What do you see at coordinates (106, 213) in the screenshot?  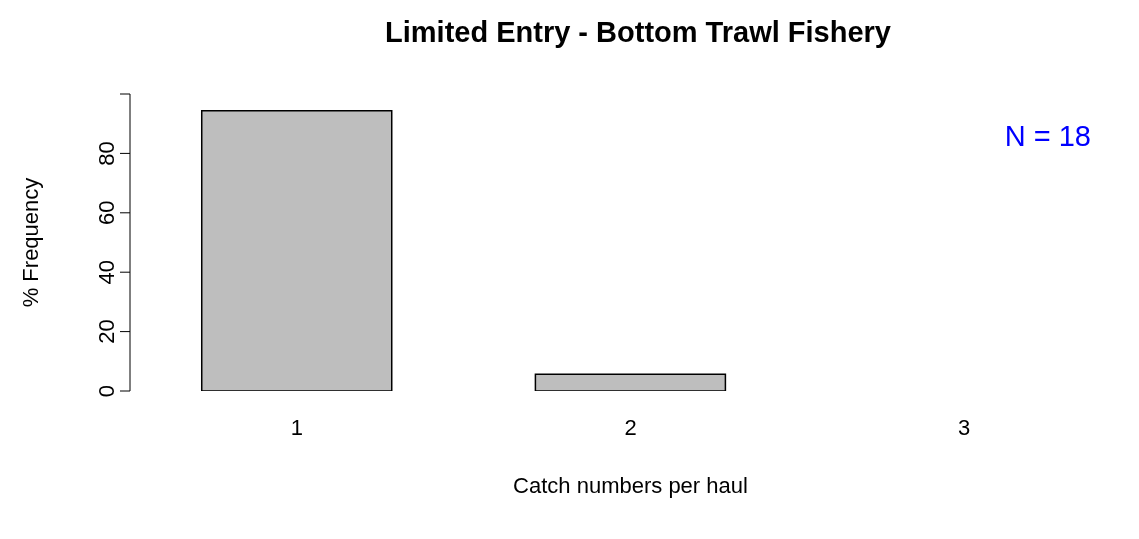 I see `y-tick-label: 60` at bounding box center [106, 213].